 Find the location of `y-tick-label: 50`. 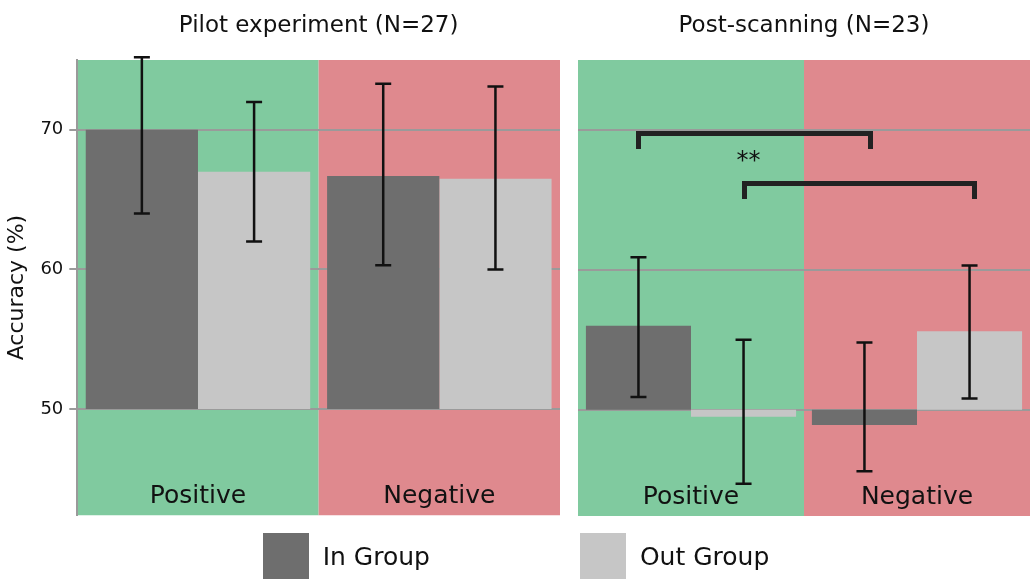

y-tick-label: 50 is located at coordinates (52, 407).